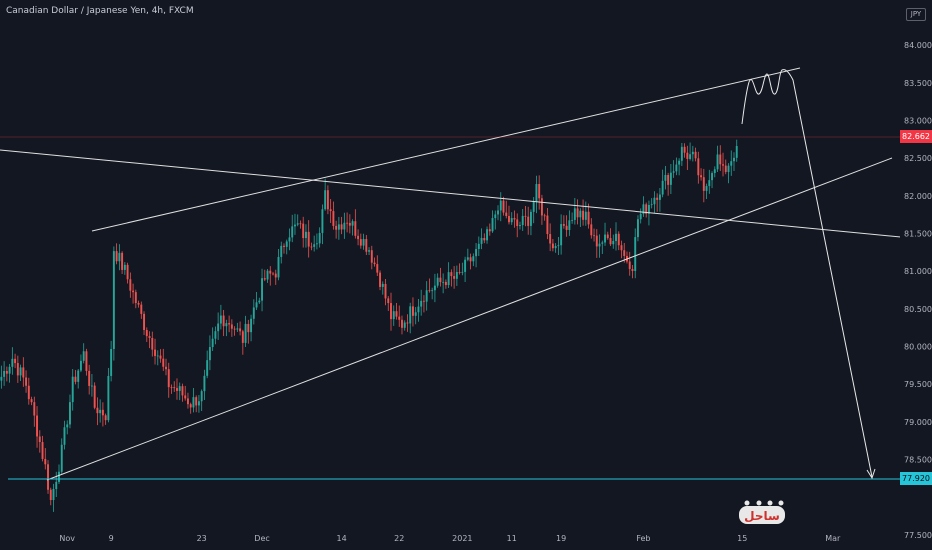 This screenshot has height=550, width=932. What do you see at coordinates (916, 14) in the screenshot?
I see `currency-badge: JPY` at bounding box center [916, 14].